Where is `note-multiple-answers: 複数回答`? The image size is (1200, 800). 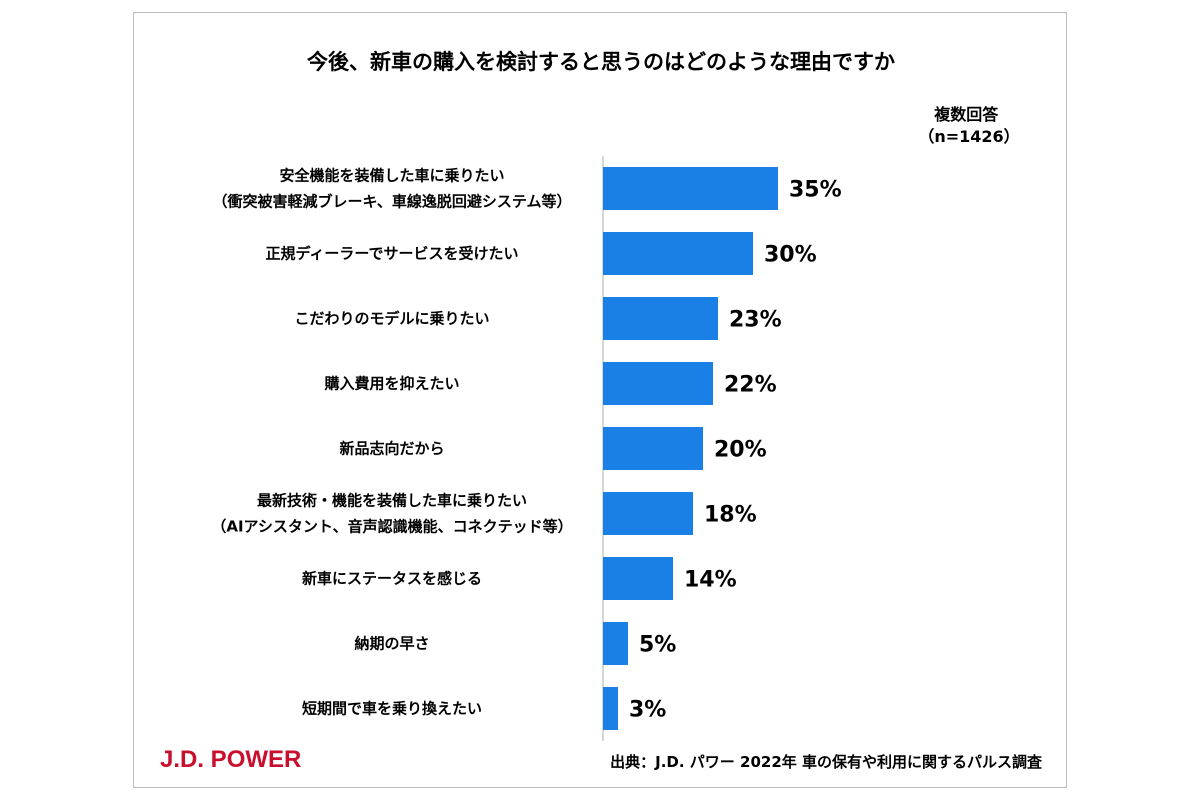 note-multiple-answers: 複数回答 is located at coordinates (966, 114).